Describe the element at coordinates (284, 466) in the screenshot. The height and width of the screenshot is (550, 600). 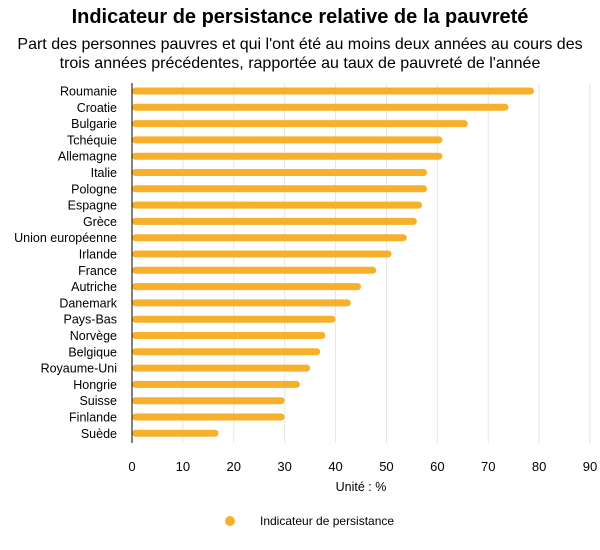
I see `x-tick-label-30: 30` at that location.